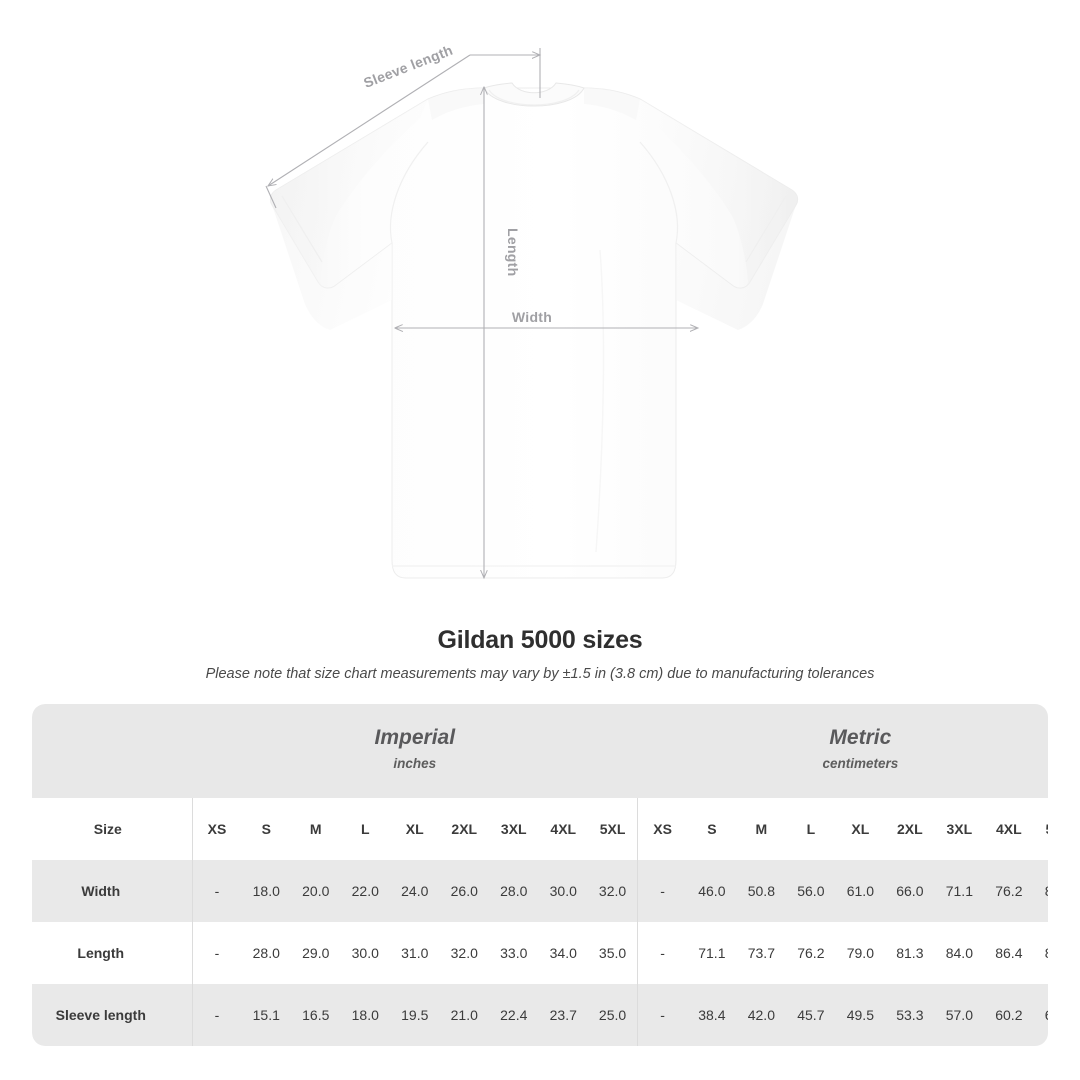 Image resolution: width=1080 pixels, height=1080 pixels. What do you see at coordinates (1009, 1015) in the screenshot?
I see `cell-sleeve-length-metric-4xl: 60.2` at bounding box center [1009, 1015].